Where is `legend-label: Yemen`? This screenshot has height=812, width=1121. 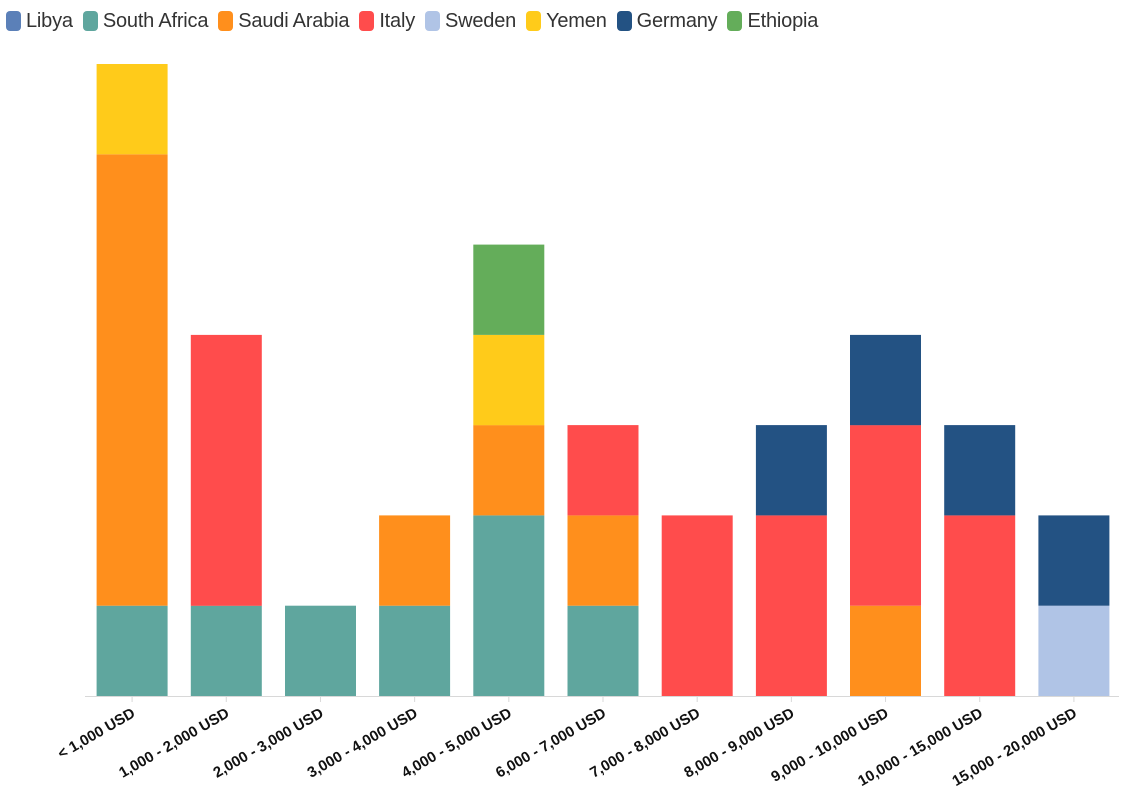
legend-label: Yemen is located at coordinates (576, 20).